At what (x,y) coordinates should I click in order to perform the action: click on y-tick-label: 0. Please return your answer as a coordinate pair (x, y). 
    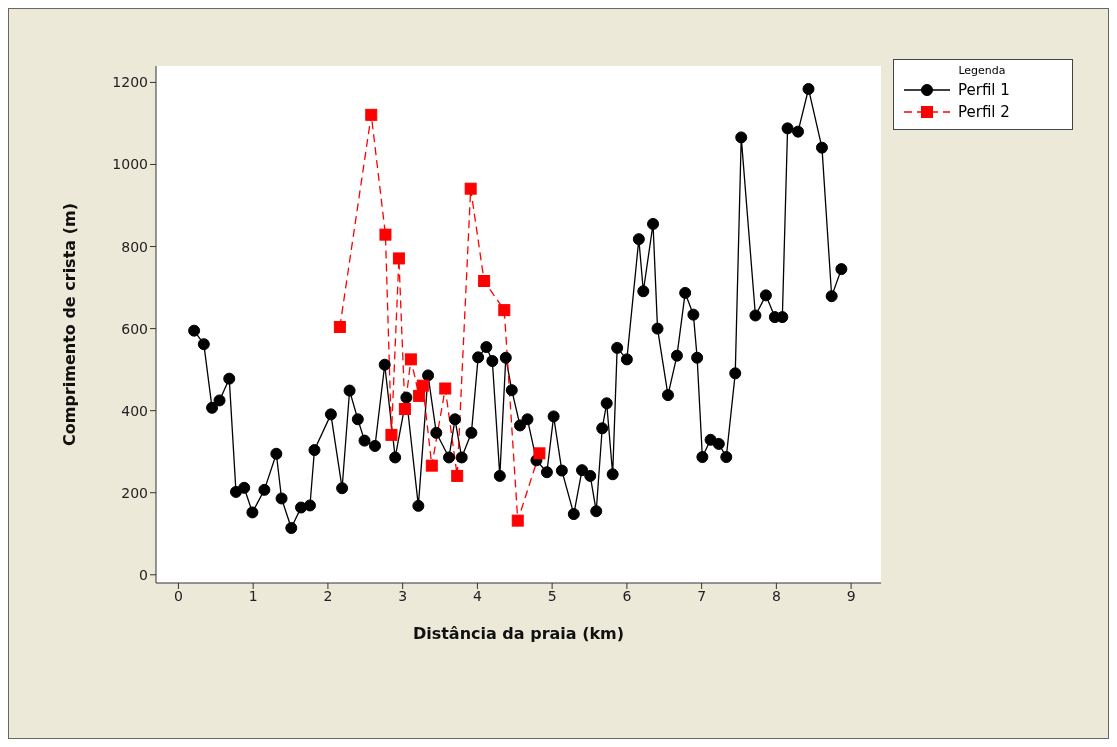
    Looking at the image, I should click on (143, 574).